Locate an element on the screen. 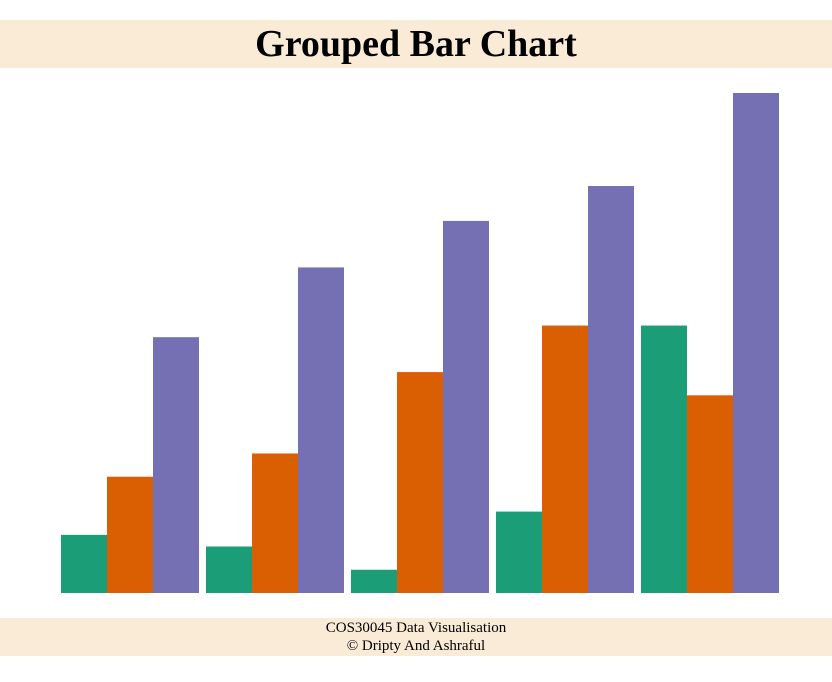  footer-credit: © Dripty And Ashraful is located at coordinates (416, 646).